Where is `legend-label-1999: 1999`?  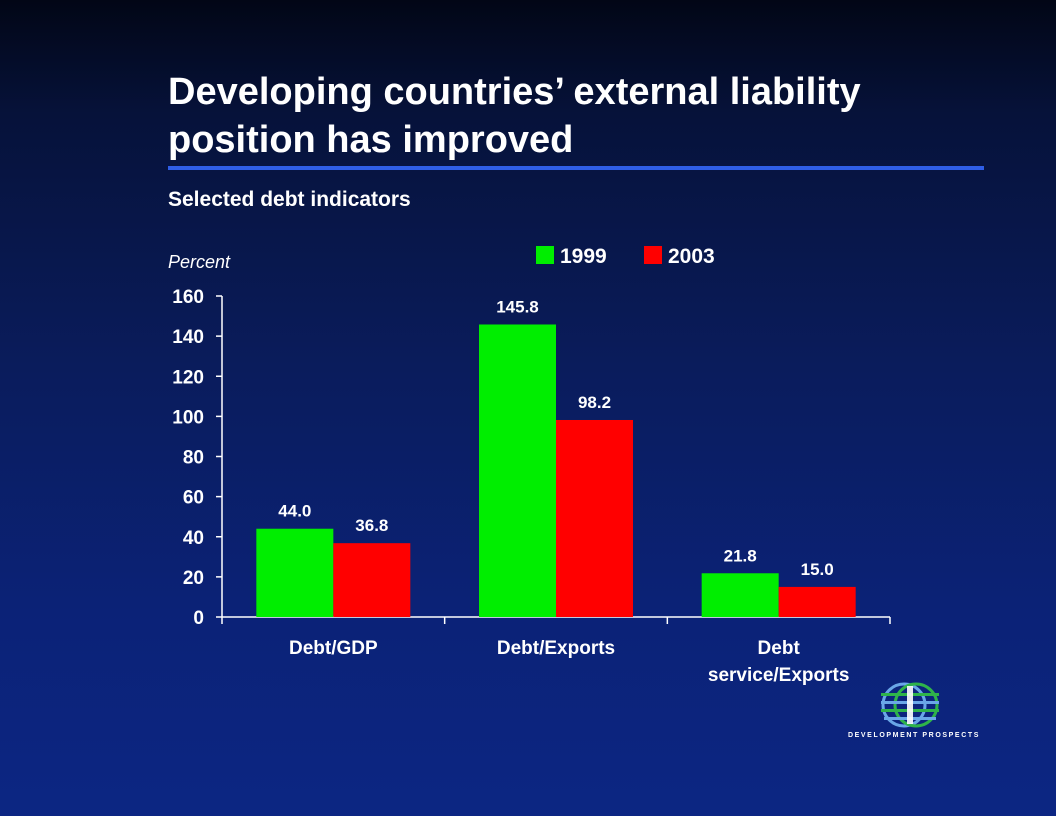 legend-label-1999: 1999 is located at coordinates (583, 256).